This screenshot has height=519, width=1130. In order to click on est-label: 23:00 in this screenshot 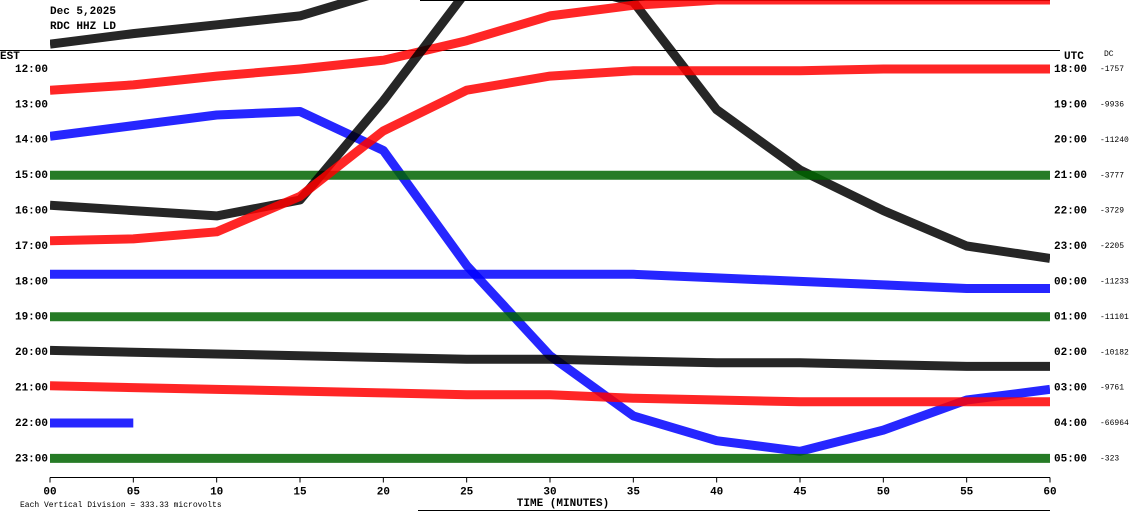, I will do `click(31, 459)`.